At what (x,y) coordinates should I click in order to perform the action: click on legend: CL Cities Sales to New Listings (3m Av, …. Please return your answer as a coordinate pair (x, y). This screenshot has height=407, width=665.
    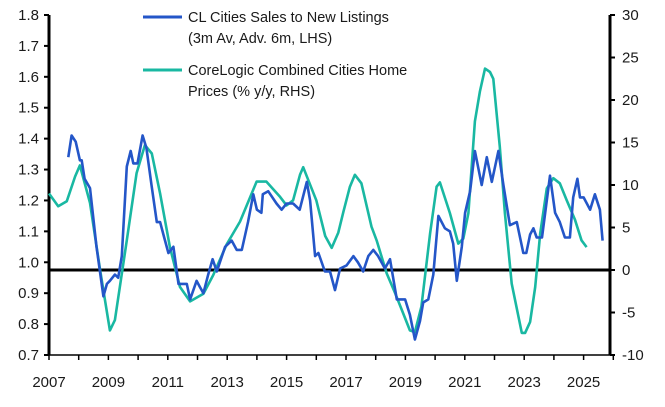
    Looking at the image, I should click on (275, 55).